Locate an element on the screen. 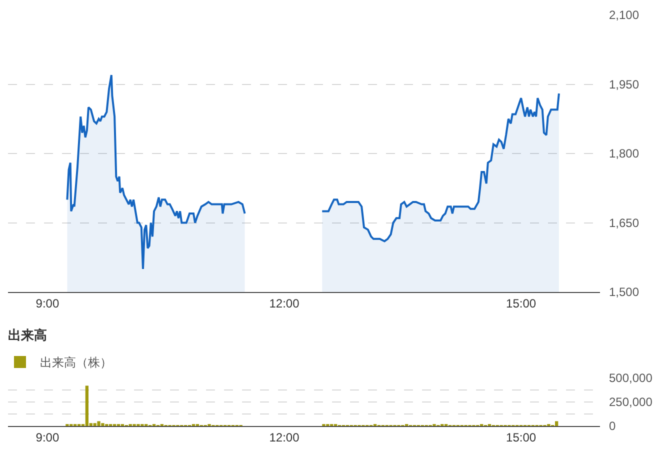 The width and height of the screenshot is (657, 453). legend-label: 出来高（株） is located at coordinates (76, 363).